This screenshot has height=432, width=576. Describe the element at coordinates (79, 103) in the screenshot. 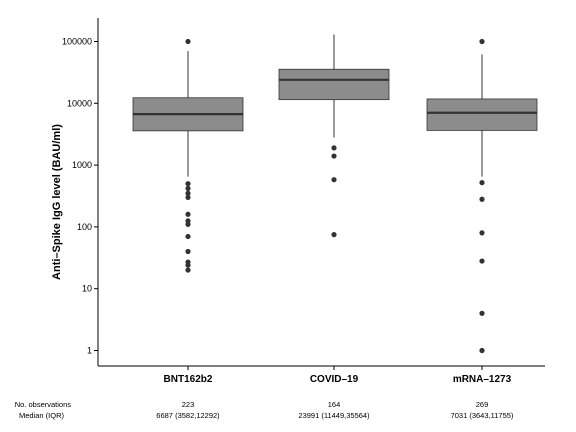

I see `y-tick-label: 10000` at that location.